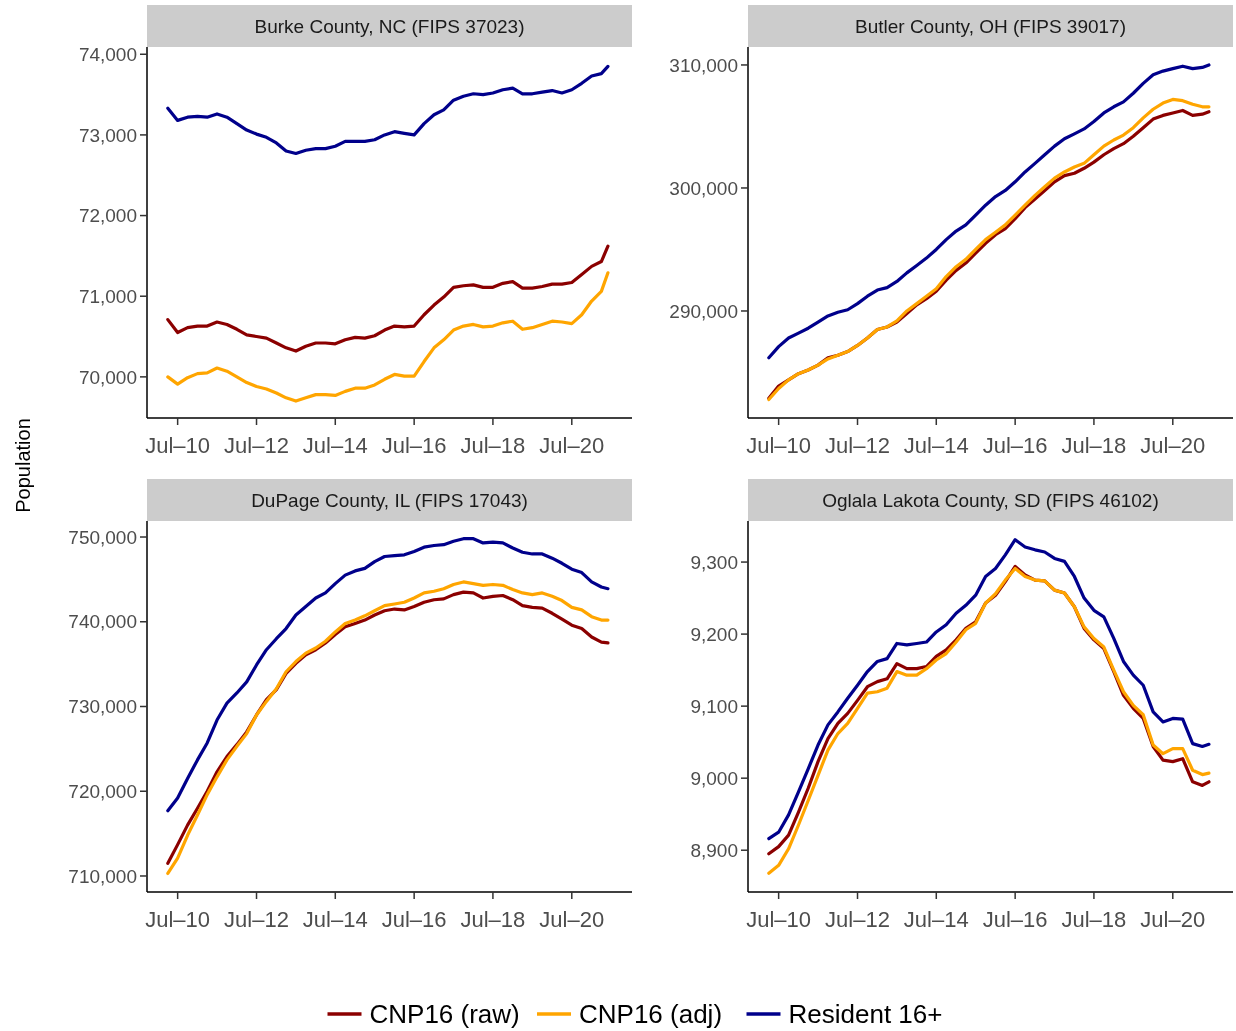  I want to click on y-tick-label: 300,000, so click(703, 188).